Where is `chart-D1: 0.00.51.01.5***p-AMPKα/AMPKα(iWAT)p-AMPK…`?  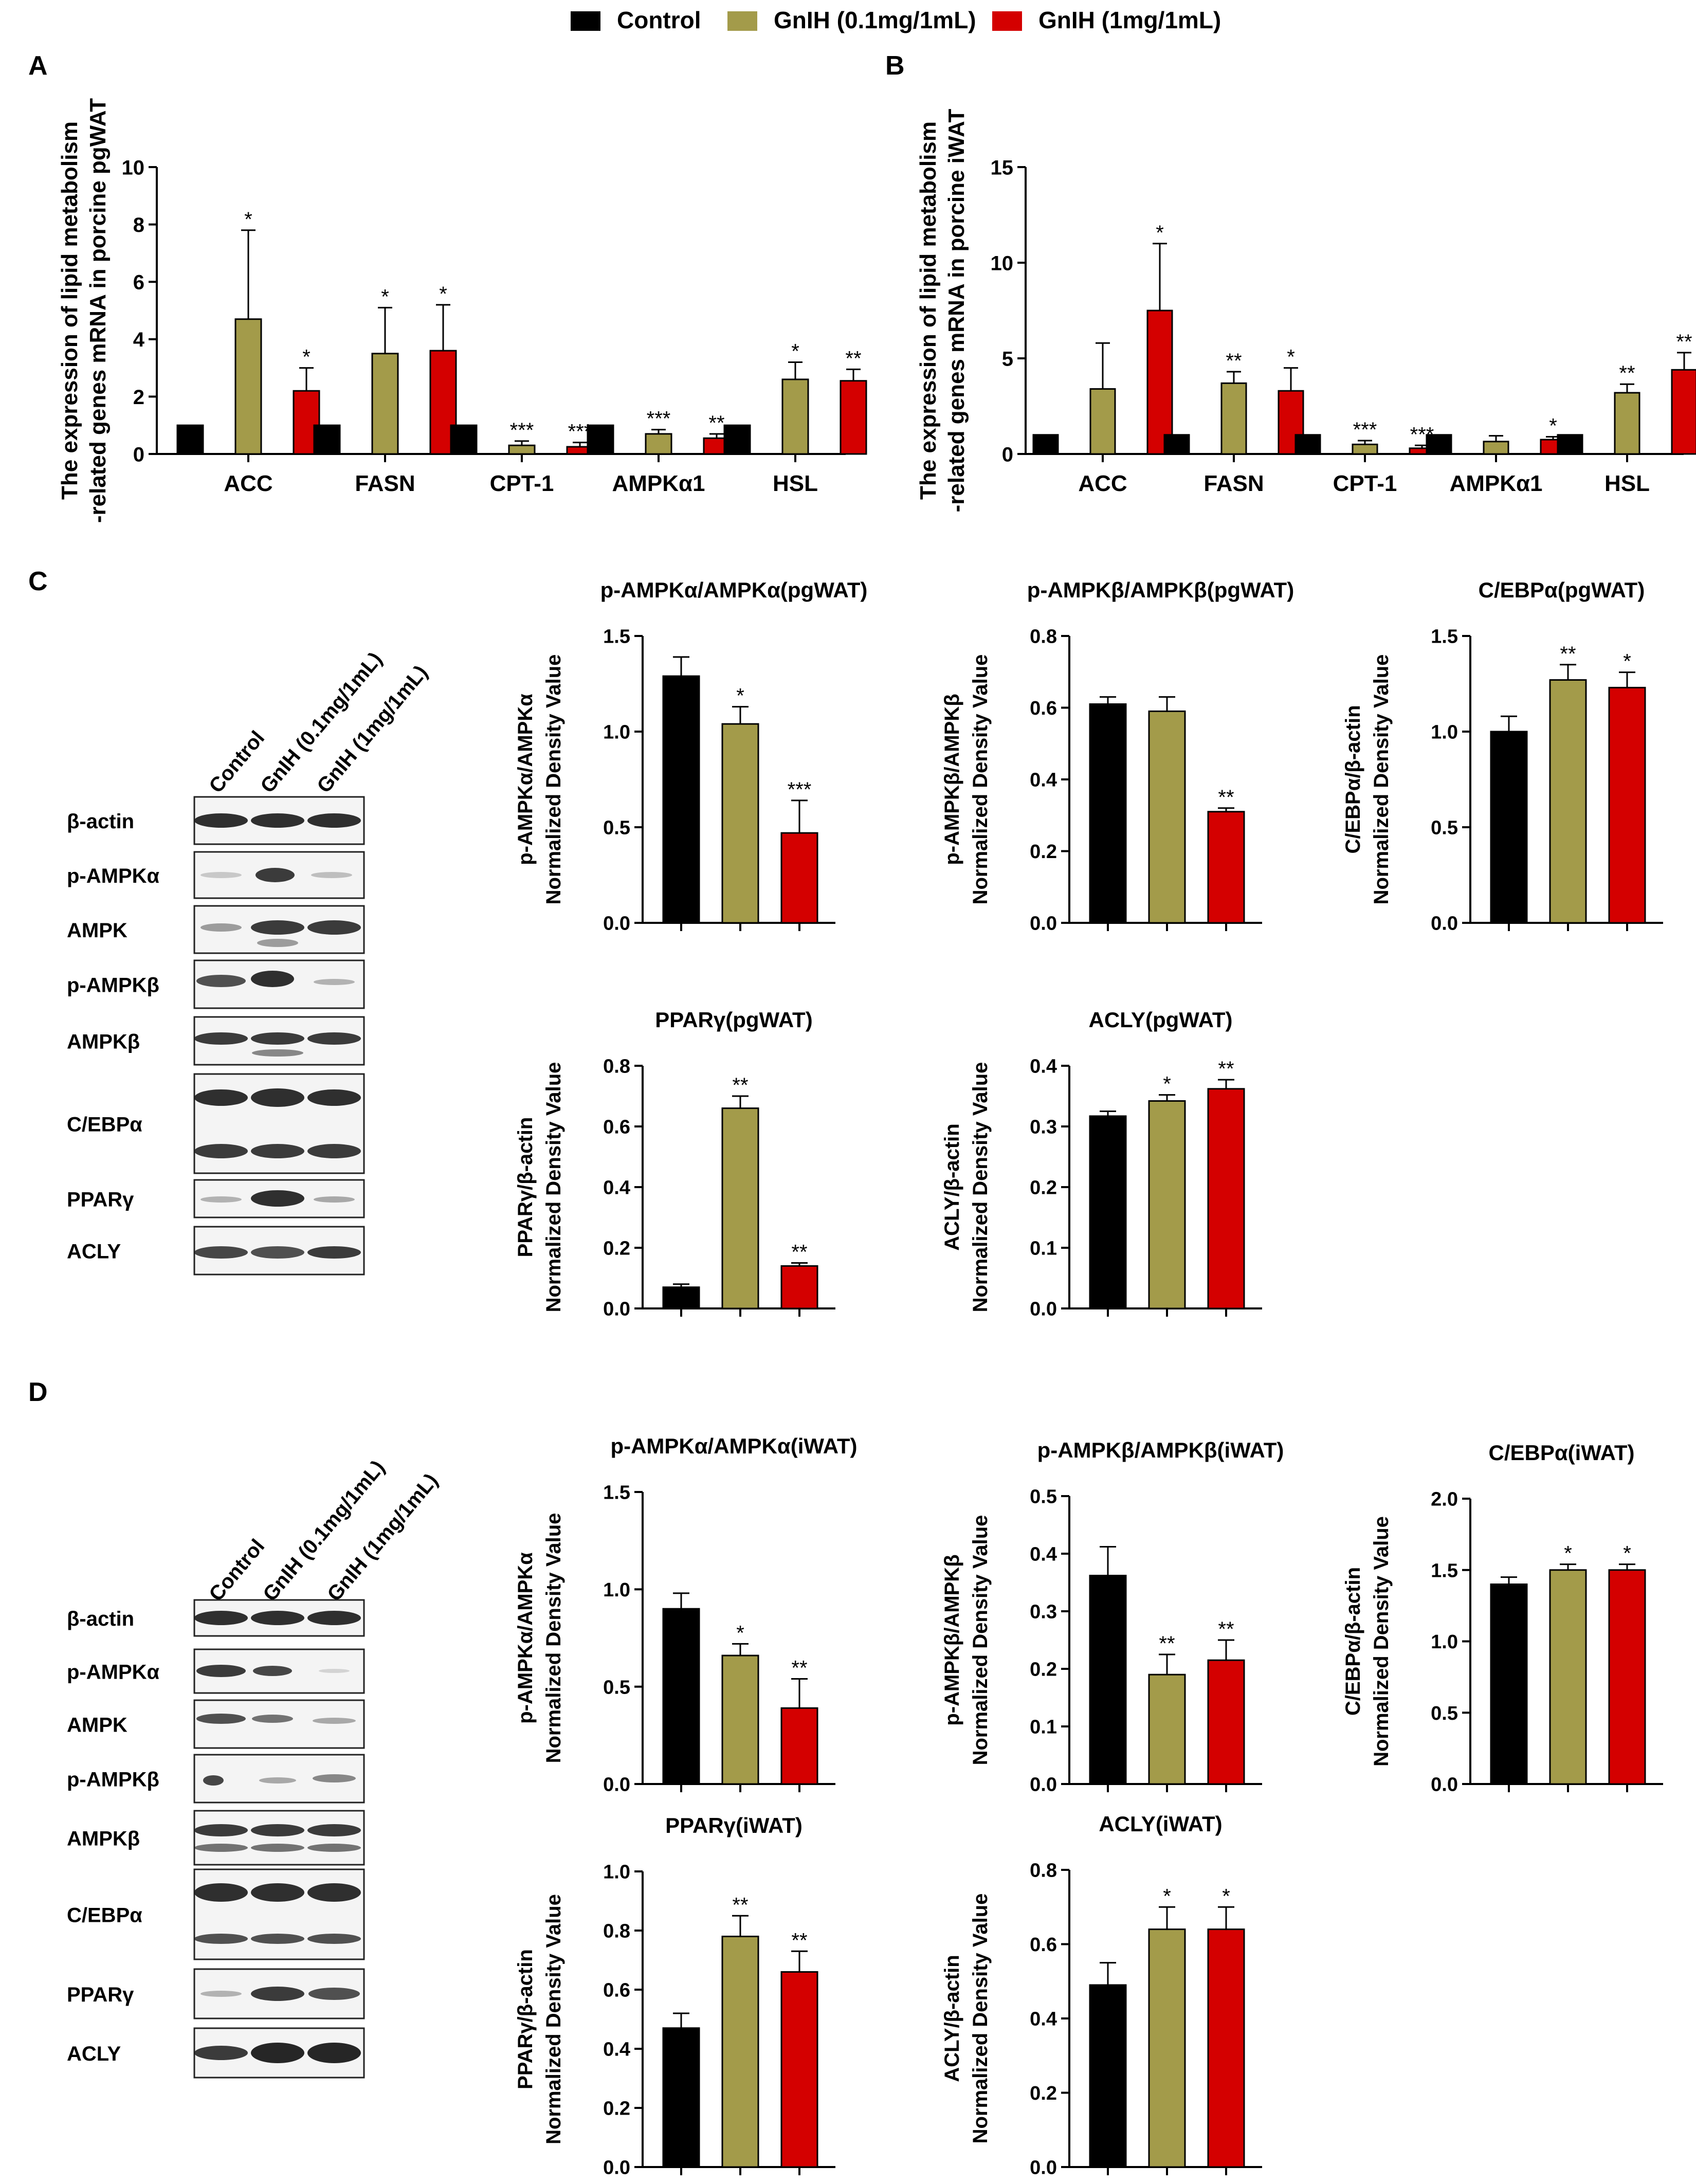
chart-D1: 0.00.51.01.5***p-AMPKα/AMPKα(iWAT)p-AMPK… is located at coordinates (686, 1615).